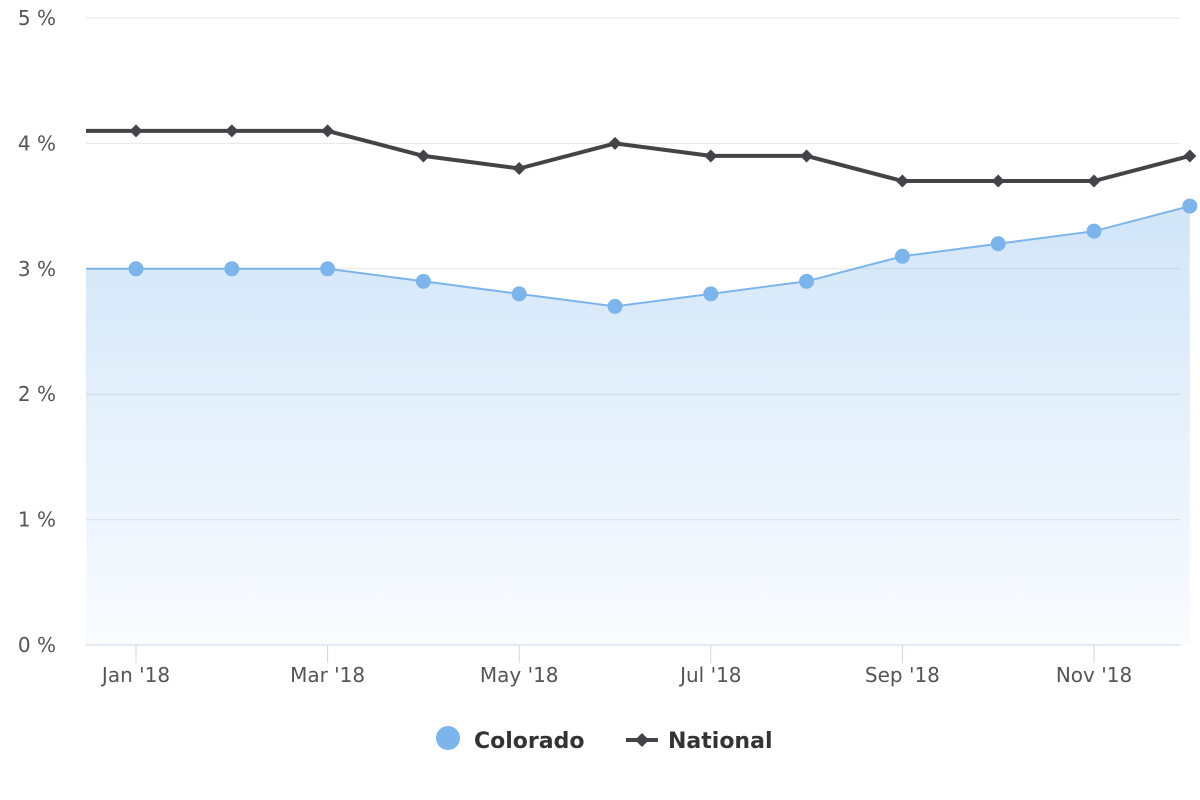 The height and width of the screenshot is (800, 1200). Describe the element at coordinates (448, 738) in the screenshot. I see `legend-symbol-colorado` at that location.